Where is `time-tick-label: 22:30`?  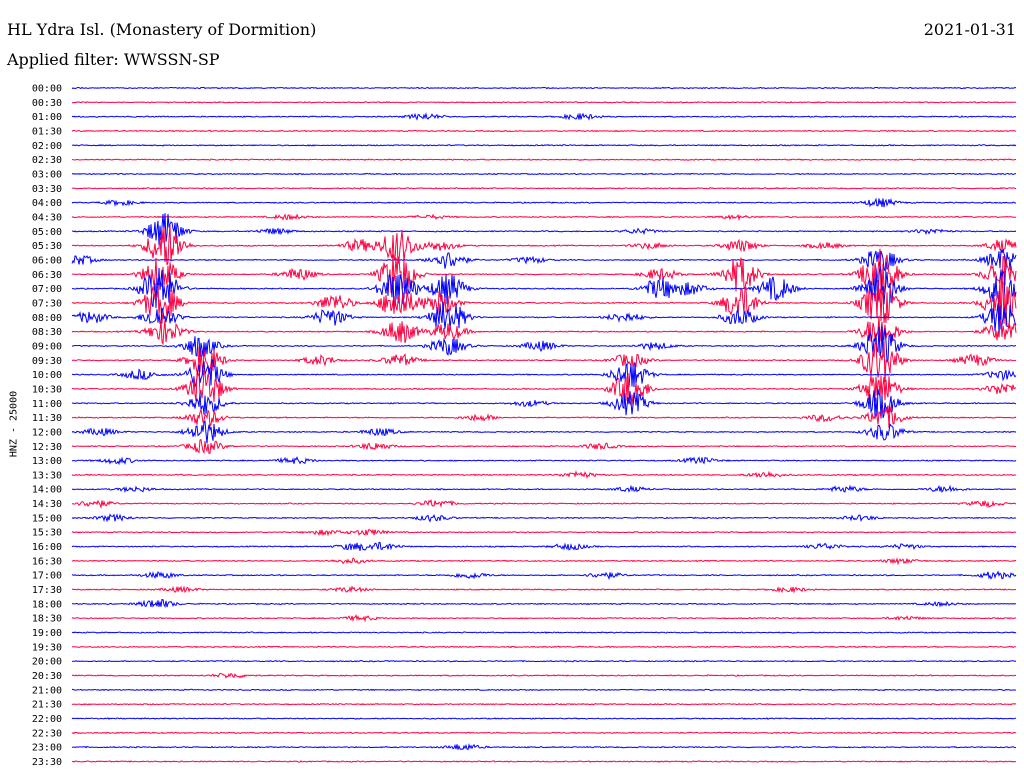
time-tick-label: 22:30 is located at coordinates (47, 733).